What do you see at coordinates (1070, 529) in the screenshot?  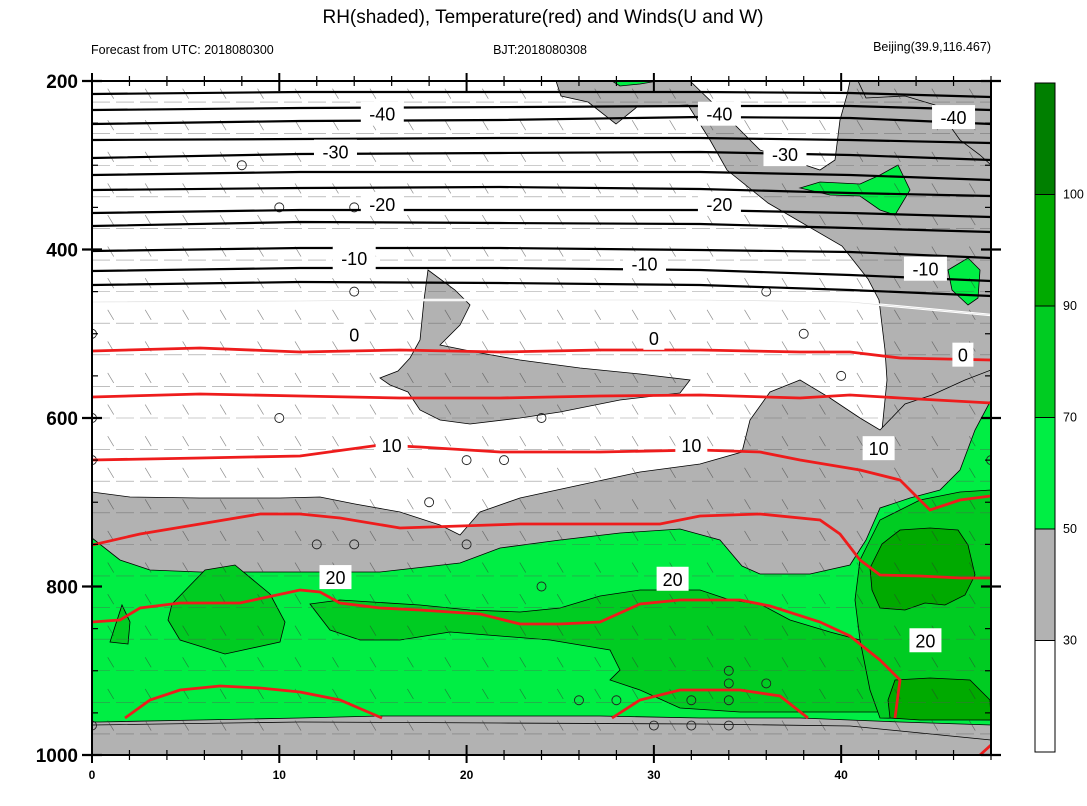 I see `colorbar-label: 50` at bounding box center [1070, 529].